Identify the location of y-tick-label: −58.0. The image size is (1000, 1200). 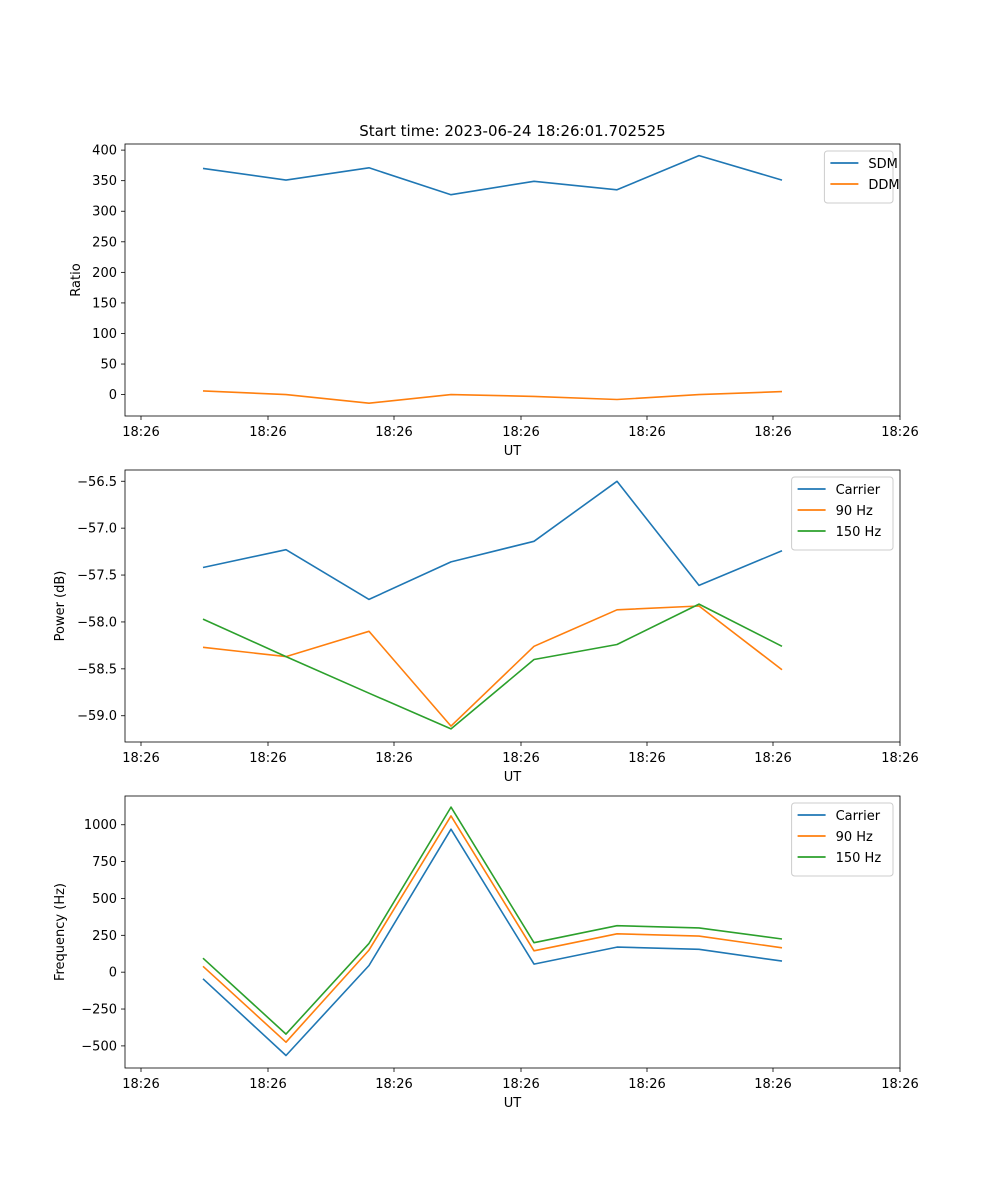
(97, 622).